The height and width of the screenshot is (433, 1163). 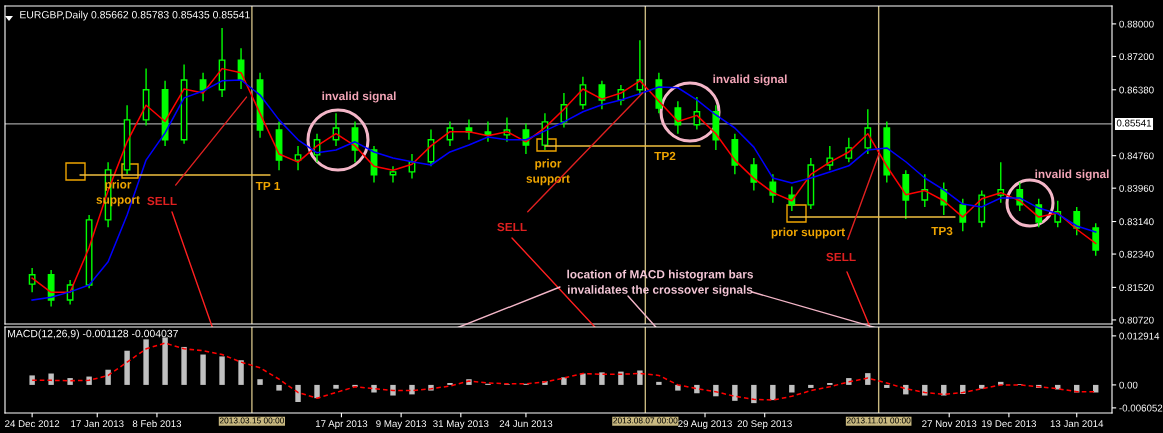 I want to click on x-tick-label: 24 Jun 2013, so click(x=526, y=424).